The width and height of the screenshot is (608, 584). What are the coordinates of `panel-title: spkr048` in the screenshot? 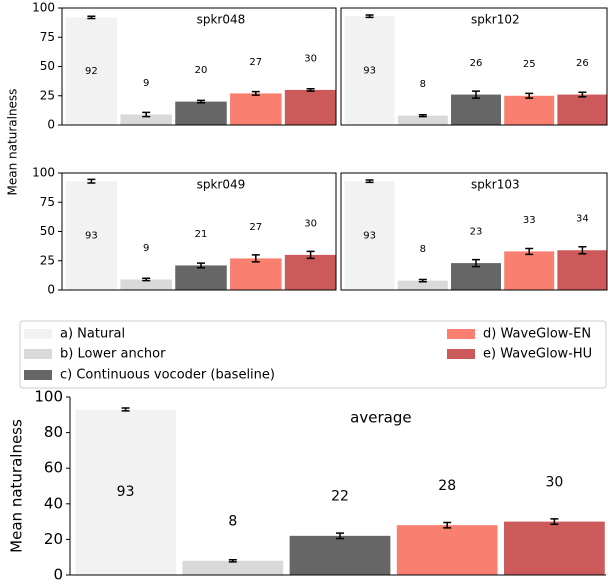 It's located at (221, 20).